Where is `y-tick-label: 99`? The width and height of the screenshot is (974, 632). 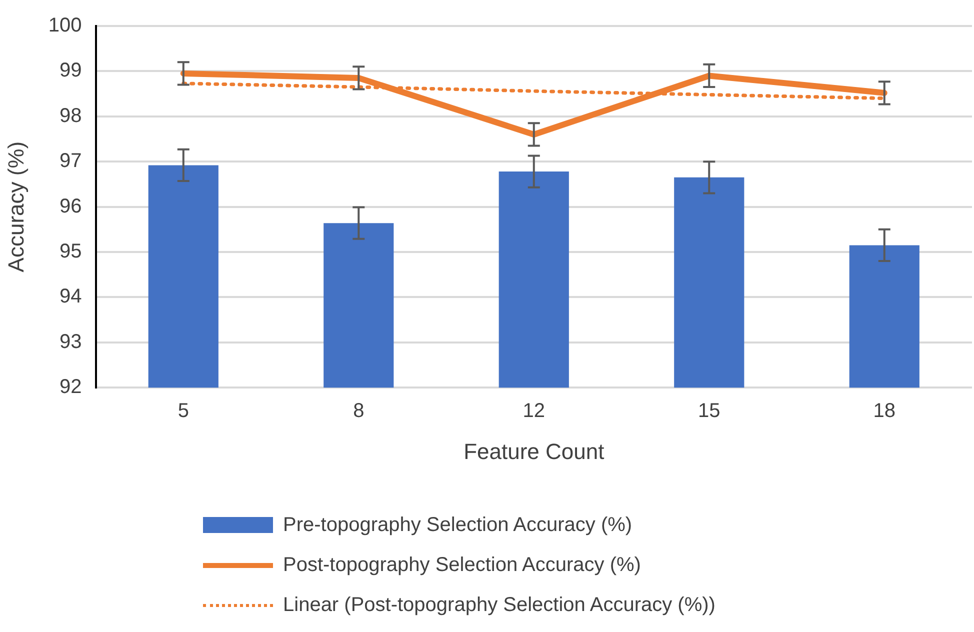 y-tick-label: 99 is located at coordinates (71, 71).